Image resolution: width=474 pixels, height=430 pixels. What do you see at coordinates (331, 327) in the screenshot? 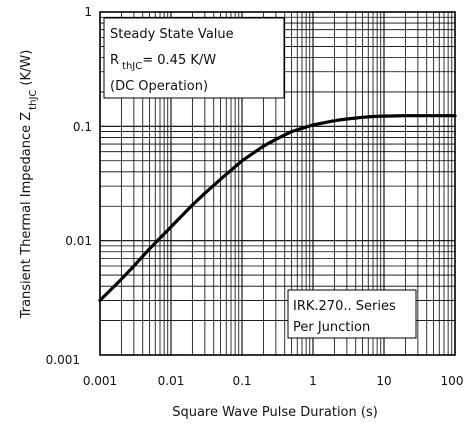
I see `series-note-line2: Per Junction` at bounding box center [331, 327].